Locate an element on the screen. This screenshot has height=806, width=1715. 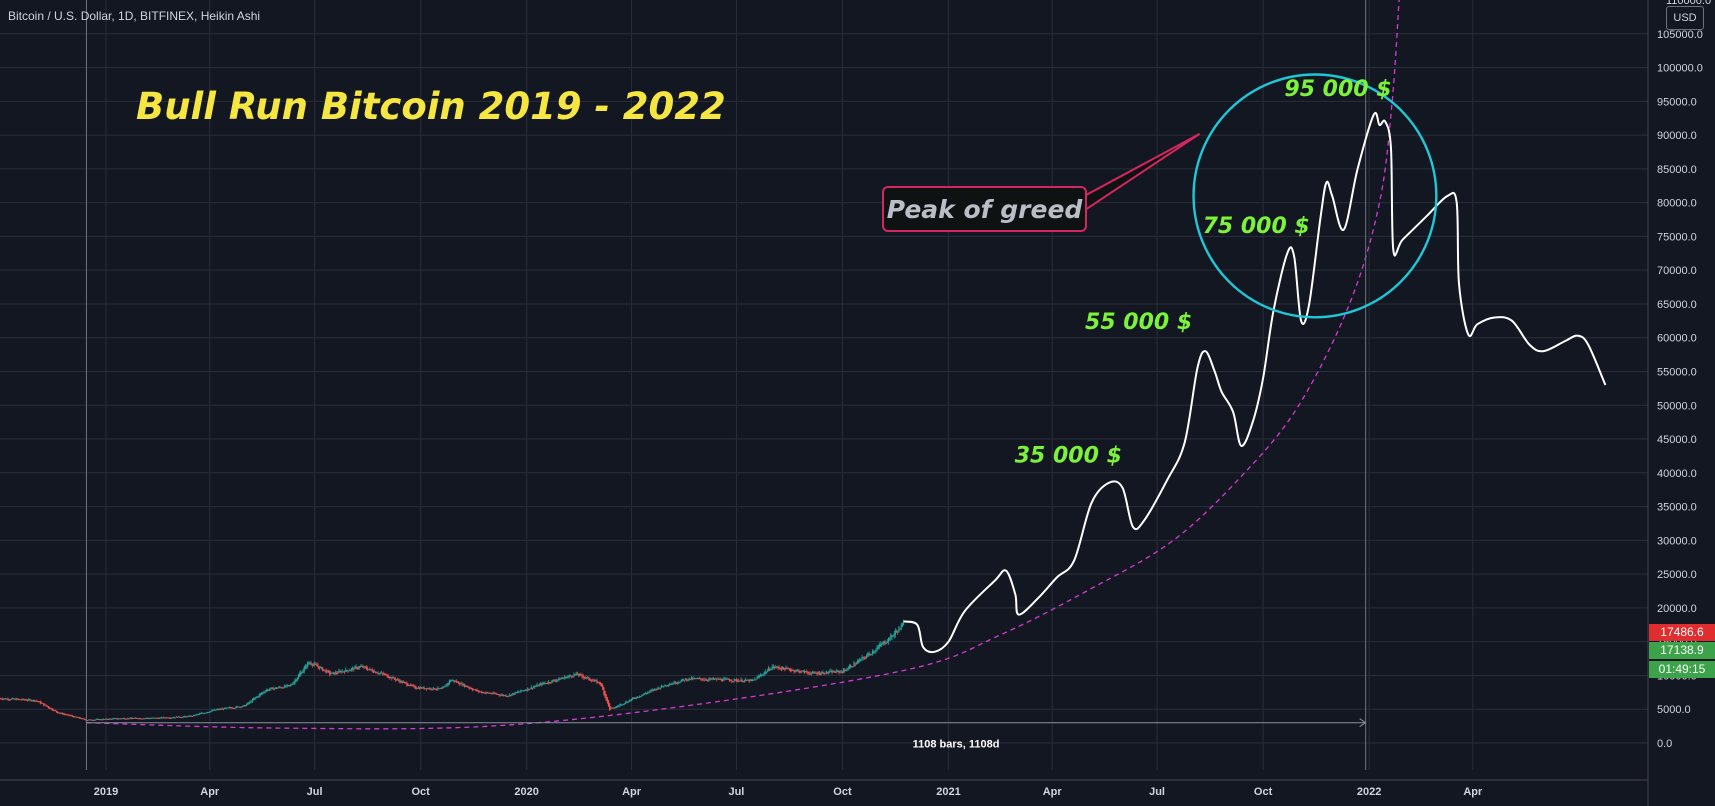
currency-button: USD is located at coordinates (1685, 18).